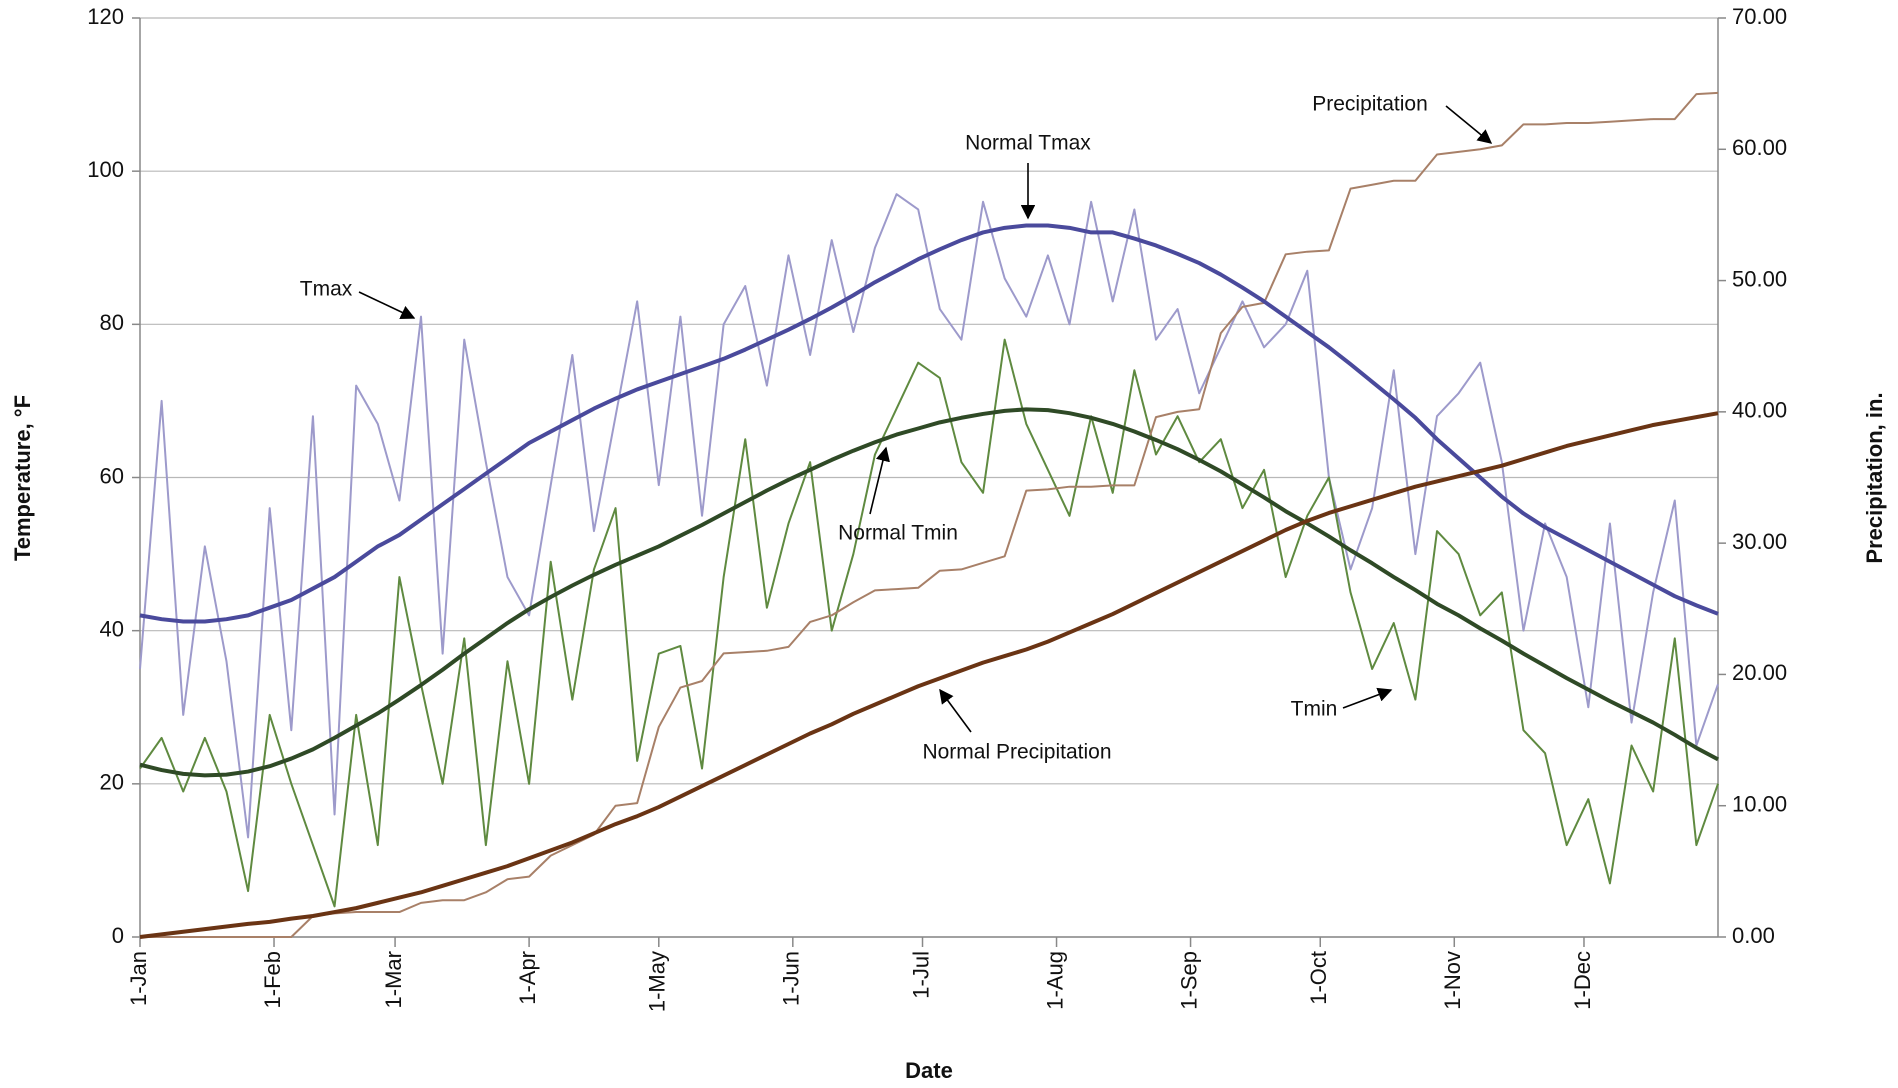 The width and height of the screenshot is (1898, 1088). Describe the element at coordinates (112, 782) in the screenshot. I see `y-tick-label: 20` at that location.